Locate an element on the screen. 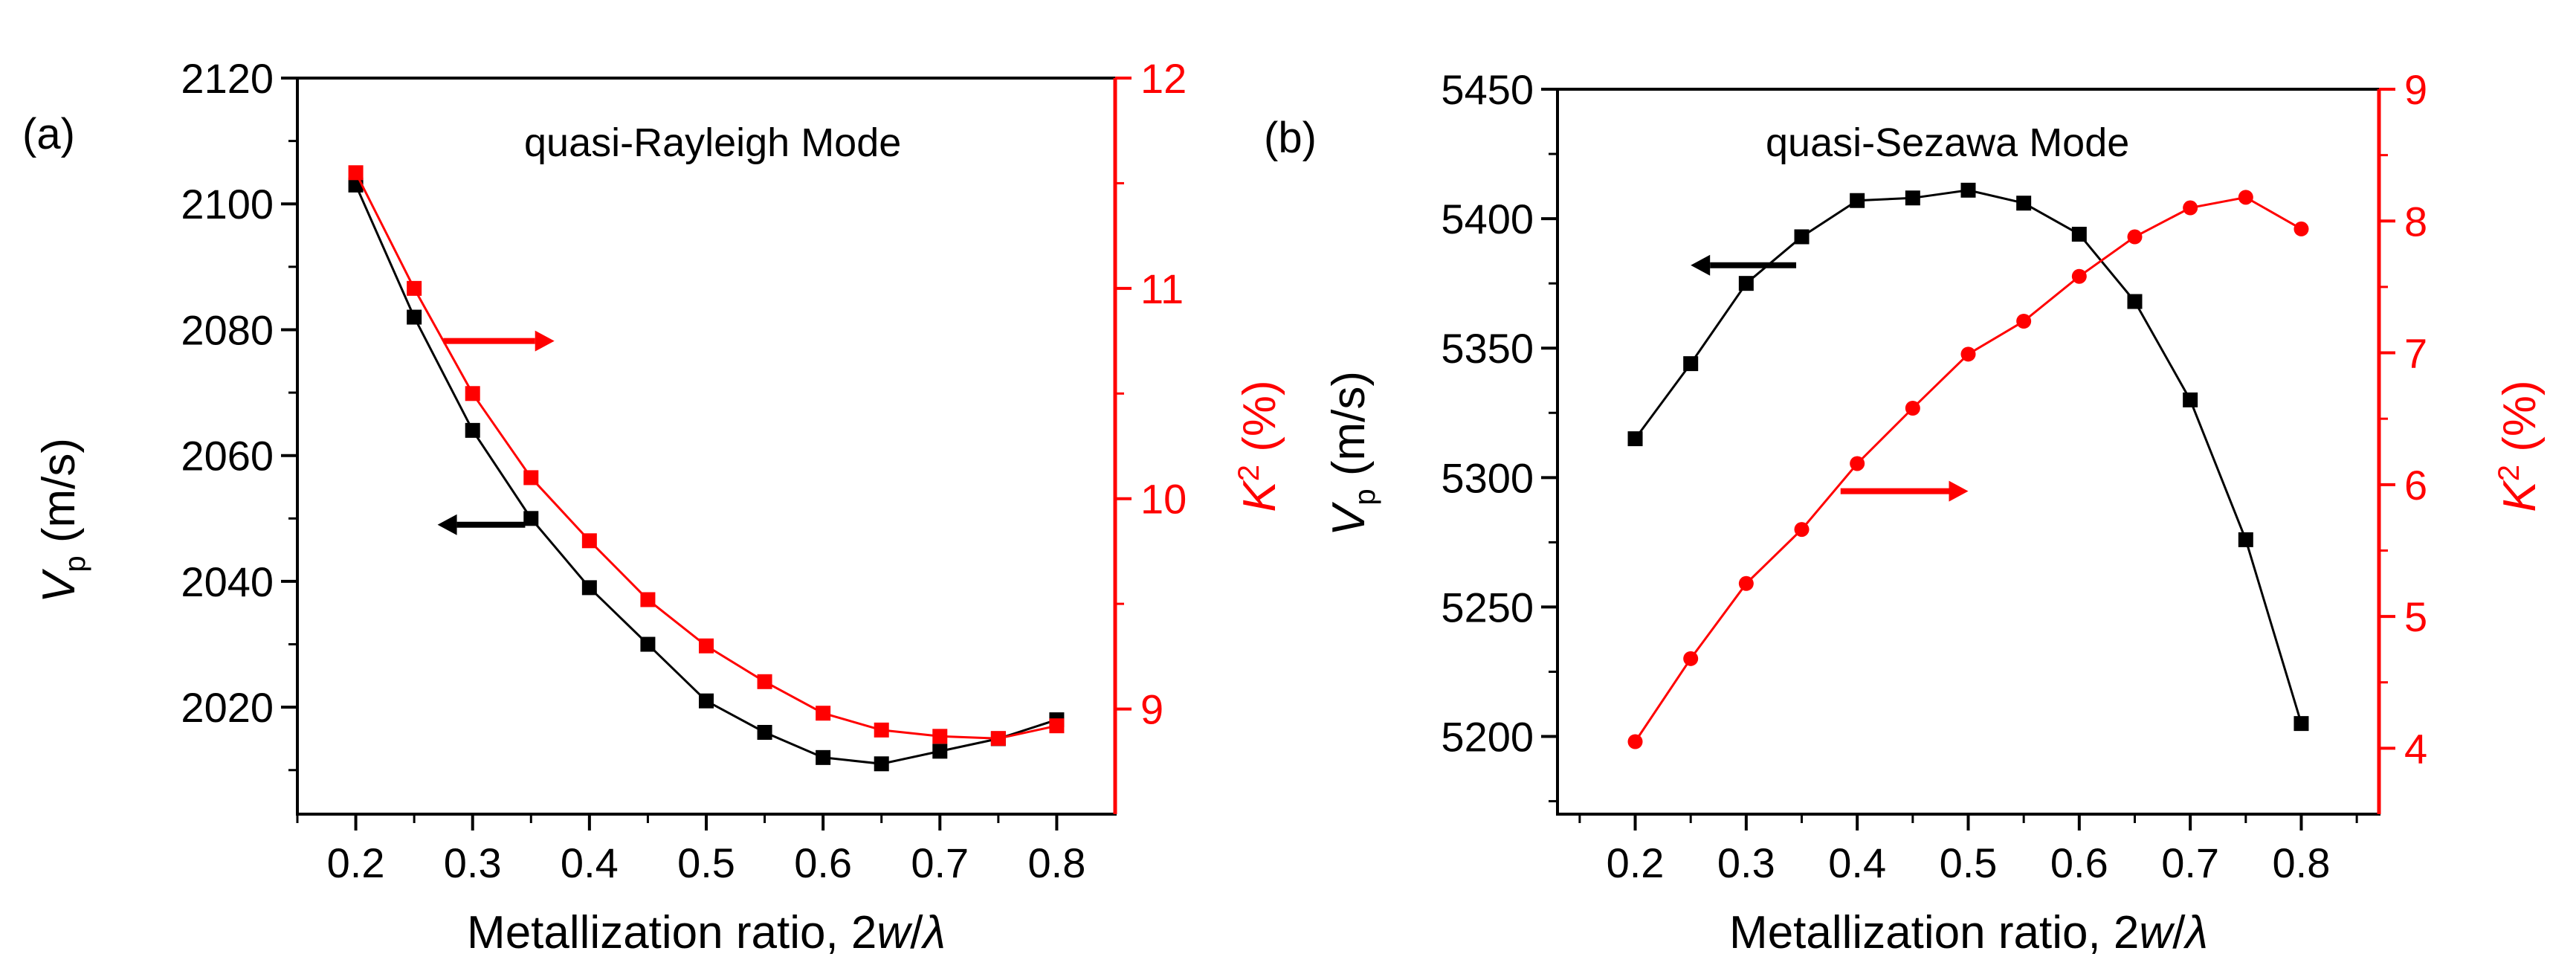  ylabel-right-a-var: K is located at coordinates (1259, 496).